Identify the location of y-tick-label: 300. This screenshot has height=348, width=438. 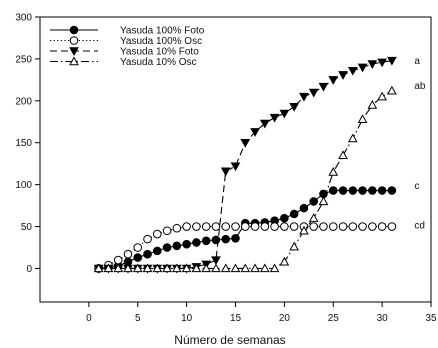
(23, 18).